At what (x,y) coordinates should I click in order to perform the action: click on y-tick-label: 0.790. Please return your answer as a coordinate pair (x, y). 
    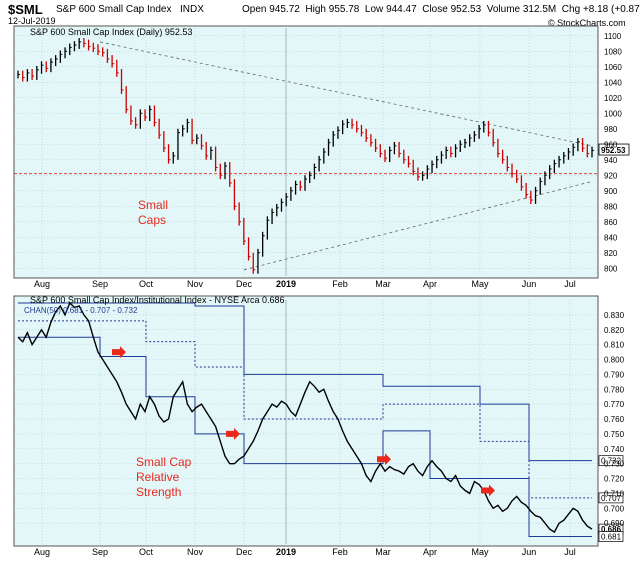
    Looking at the image, I should click on (614, 374).